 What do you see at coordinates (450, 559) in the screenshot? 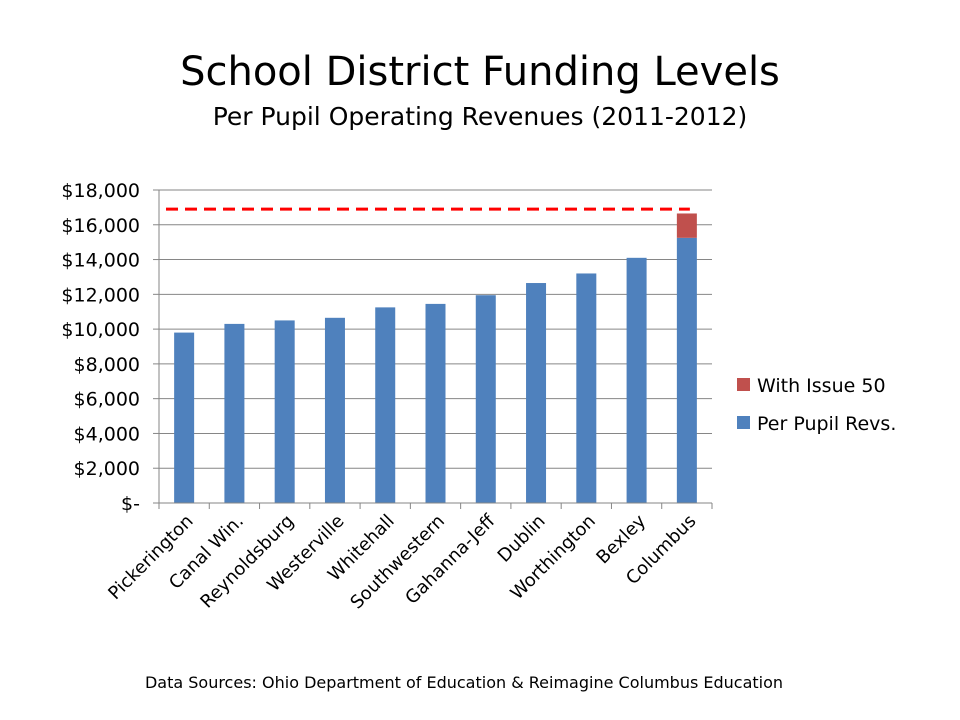
I see `x-category-label: Gahanna-Jeff` at bounding box center [450, 559].